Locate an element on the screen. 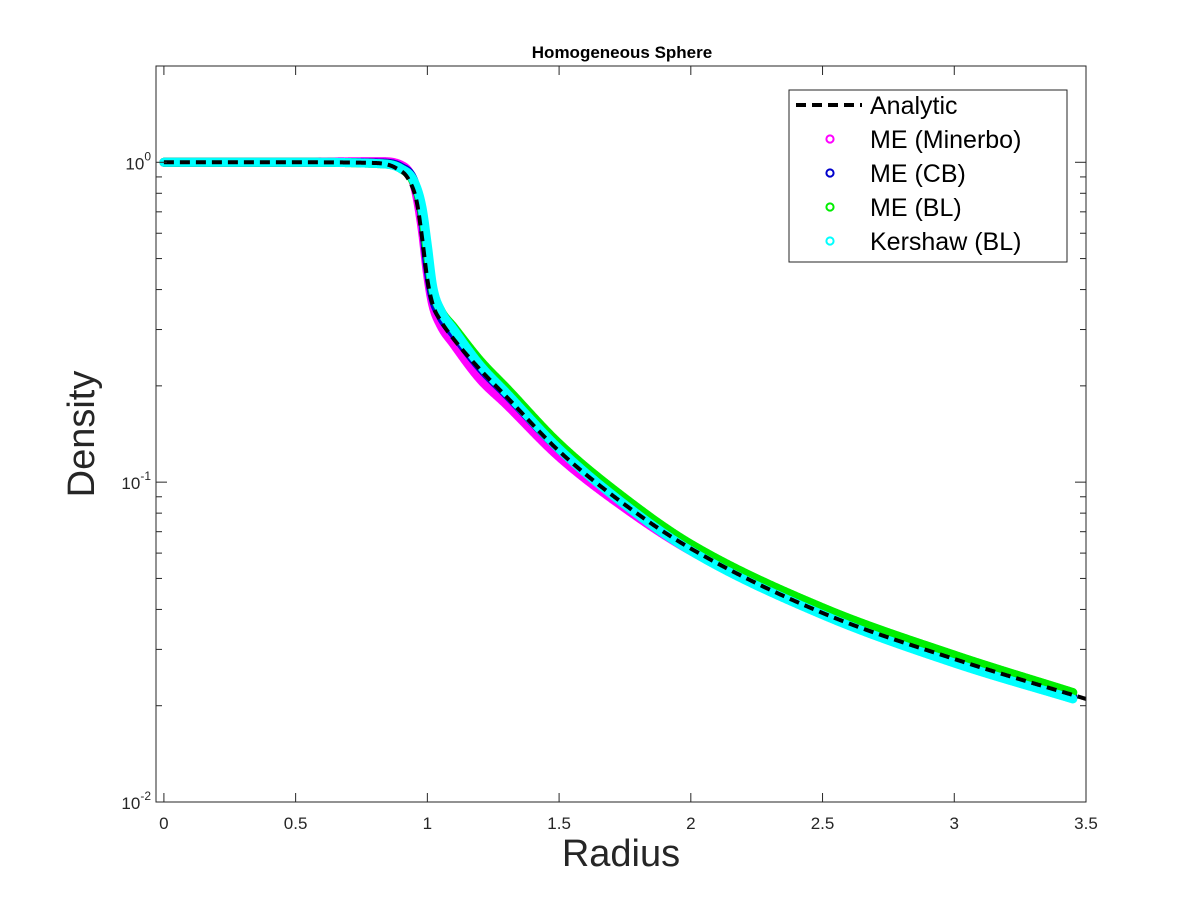 The height and width of the screenshot is (900, 1200). y-tick-label: 10⁻¹ is located at coordinates (136, 481).